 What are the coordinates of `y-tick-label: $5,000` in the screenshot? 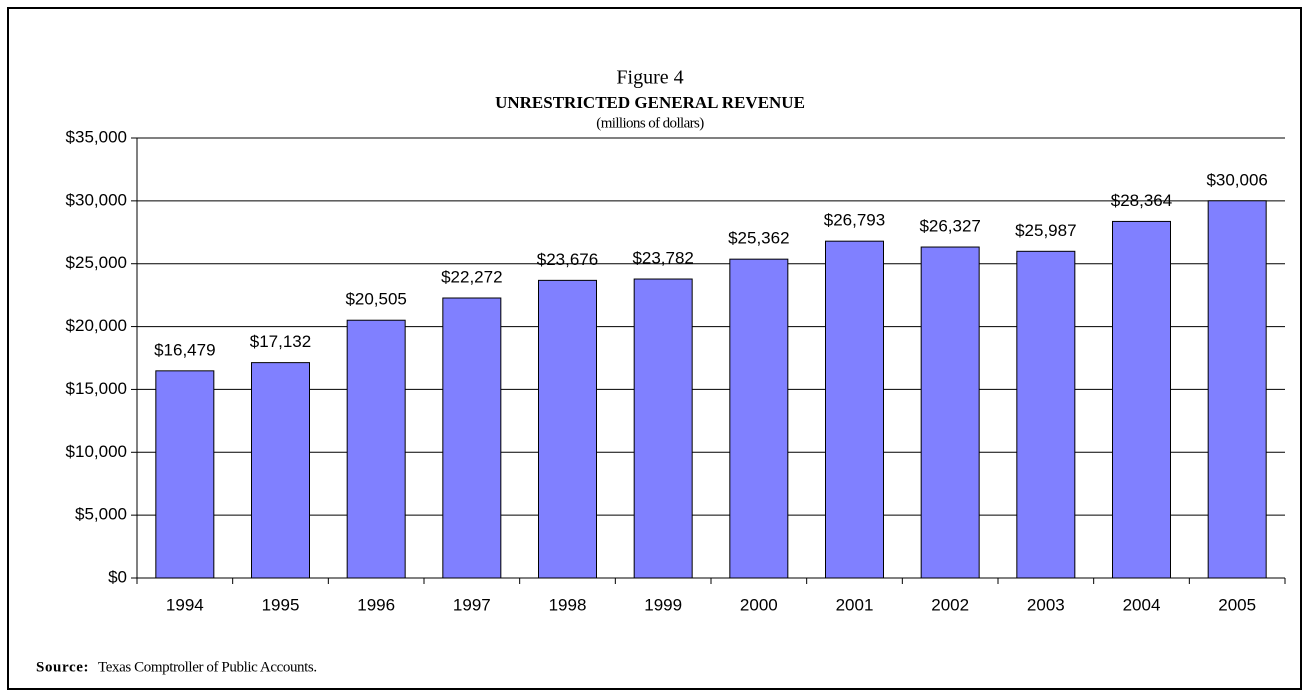 It's located at (101, 514).